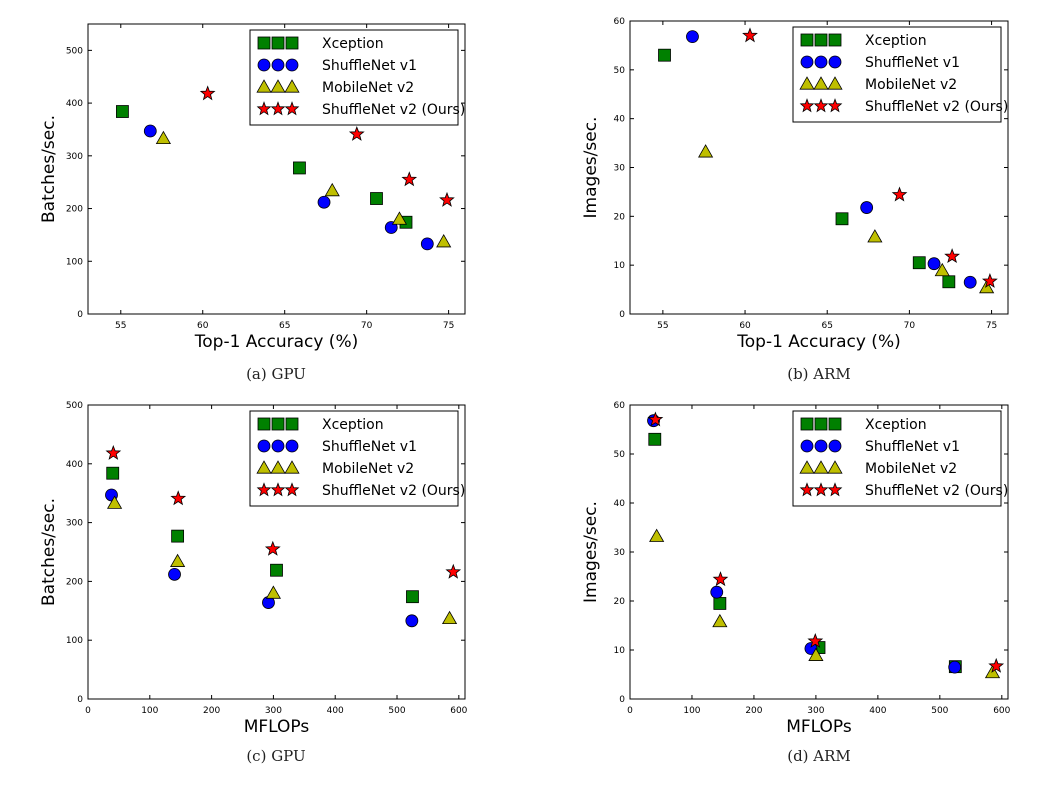 This screenshot has width=1039, height=787. Describe the element at coordinates (591, 168) in the screenshot. I see `y-axis-label: Images/sec.` at that location.